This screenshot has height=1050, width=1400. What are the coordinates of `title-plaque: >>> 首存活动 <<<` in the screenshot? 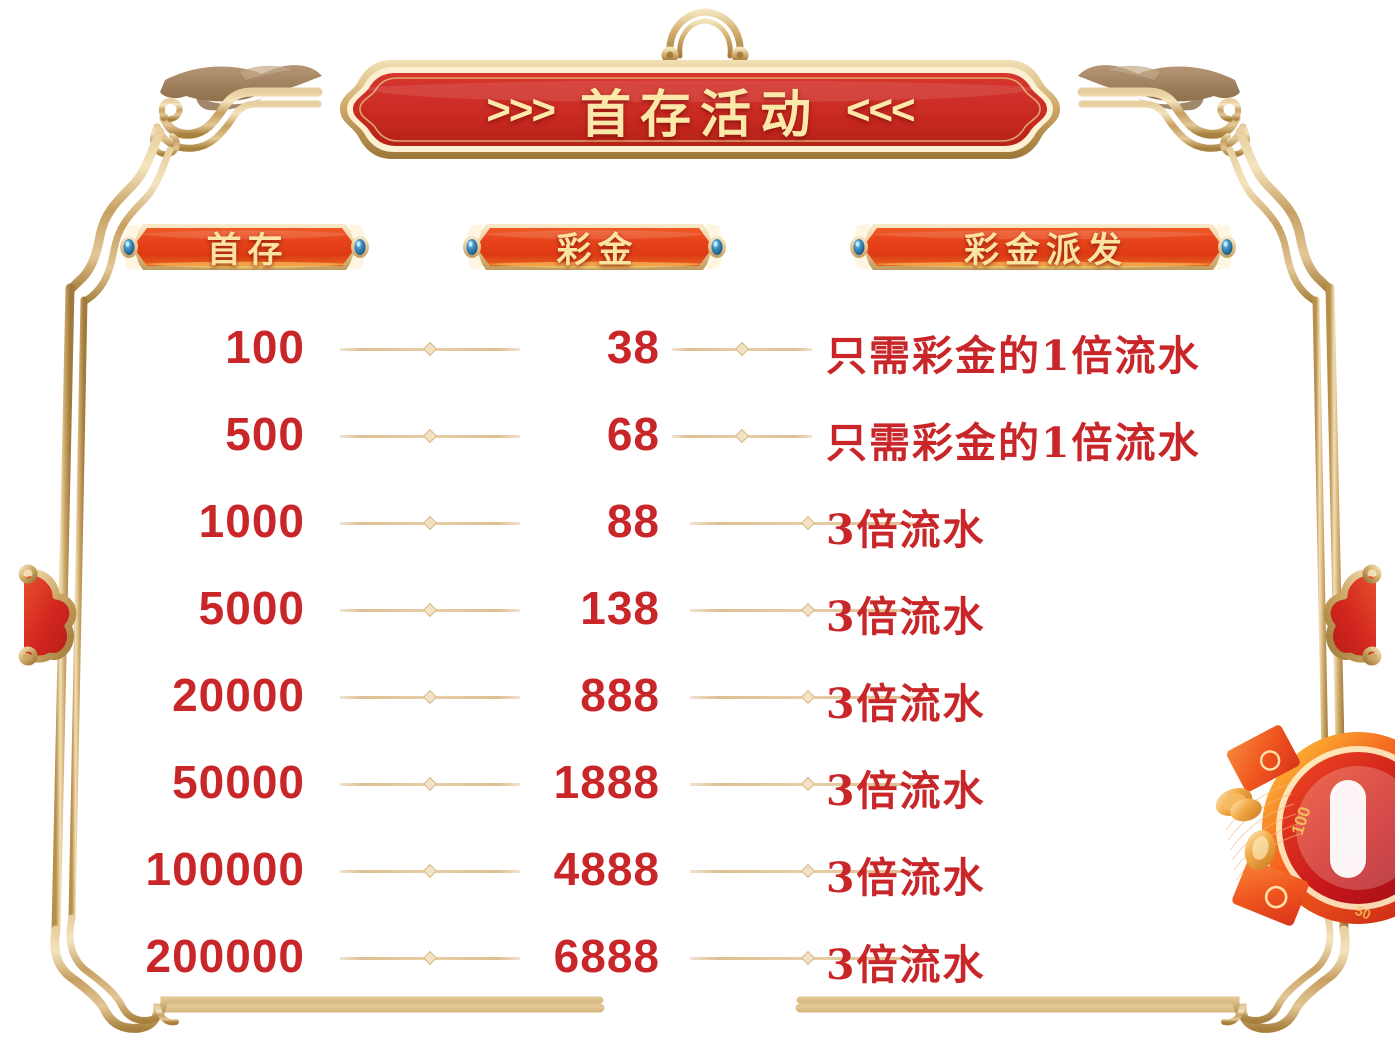 It's located at (700, 109).